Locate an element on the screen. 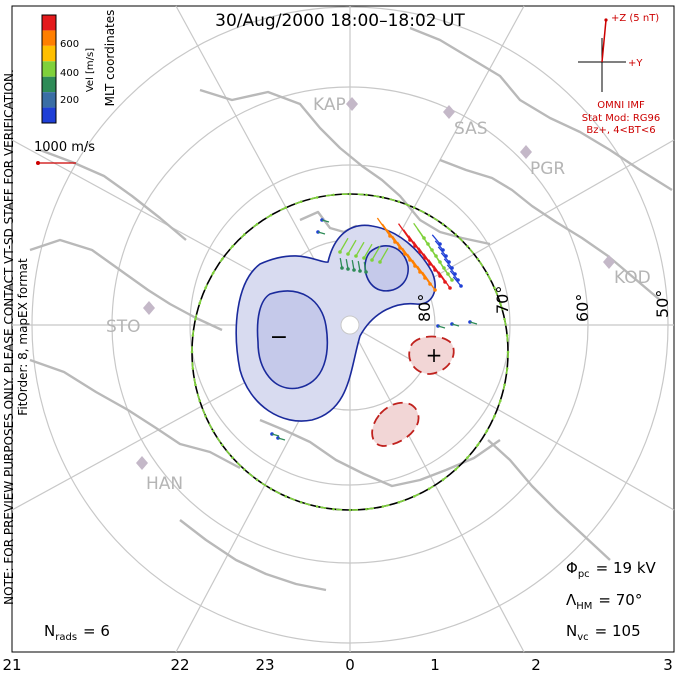  station-label-kap: KAP is located at coordinates (329, 105).